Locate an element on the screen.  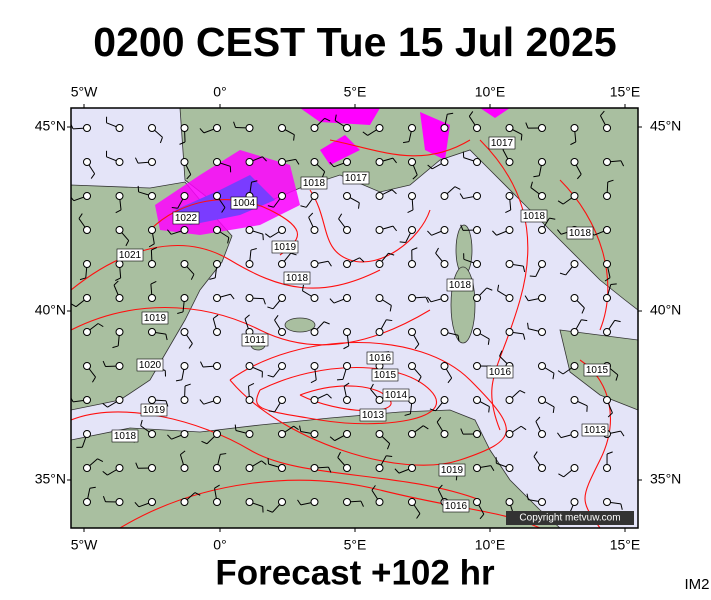
lon-label-bottom: 5°W is located at coordinates (84, 545).